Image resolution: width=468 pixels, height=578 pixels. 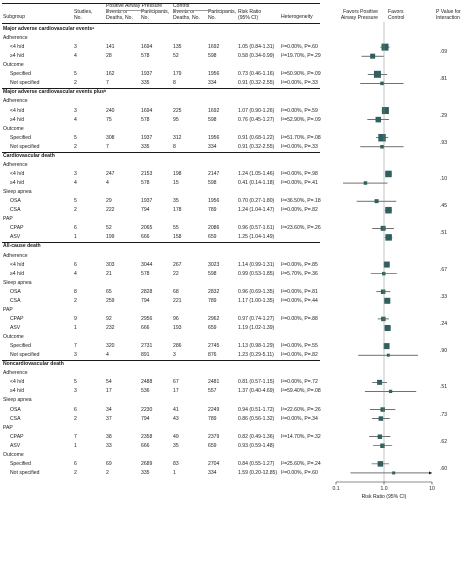 What do you see at coordinates (109, 391) in the screenshot?
I see `cell-pap-events: 17` at bounding box center [109, 391].